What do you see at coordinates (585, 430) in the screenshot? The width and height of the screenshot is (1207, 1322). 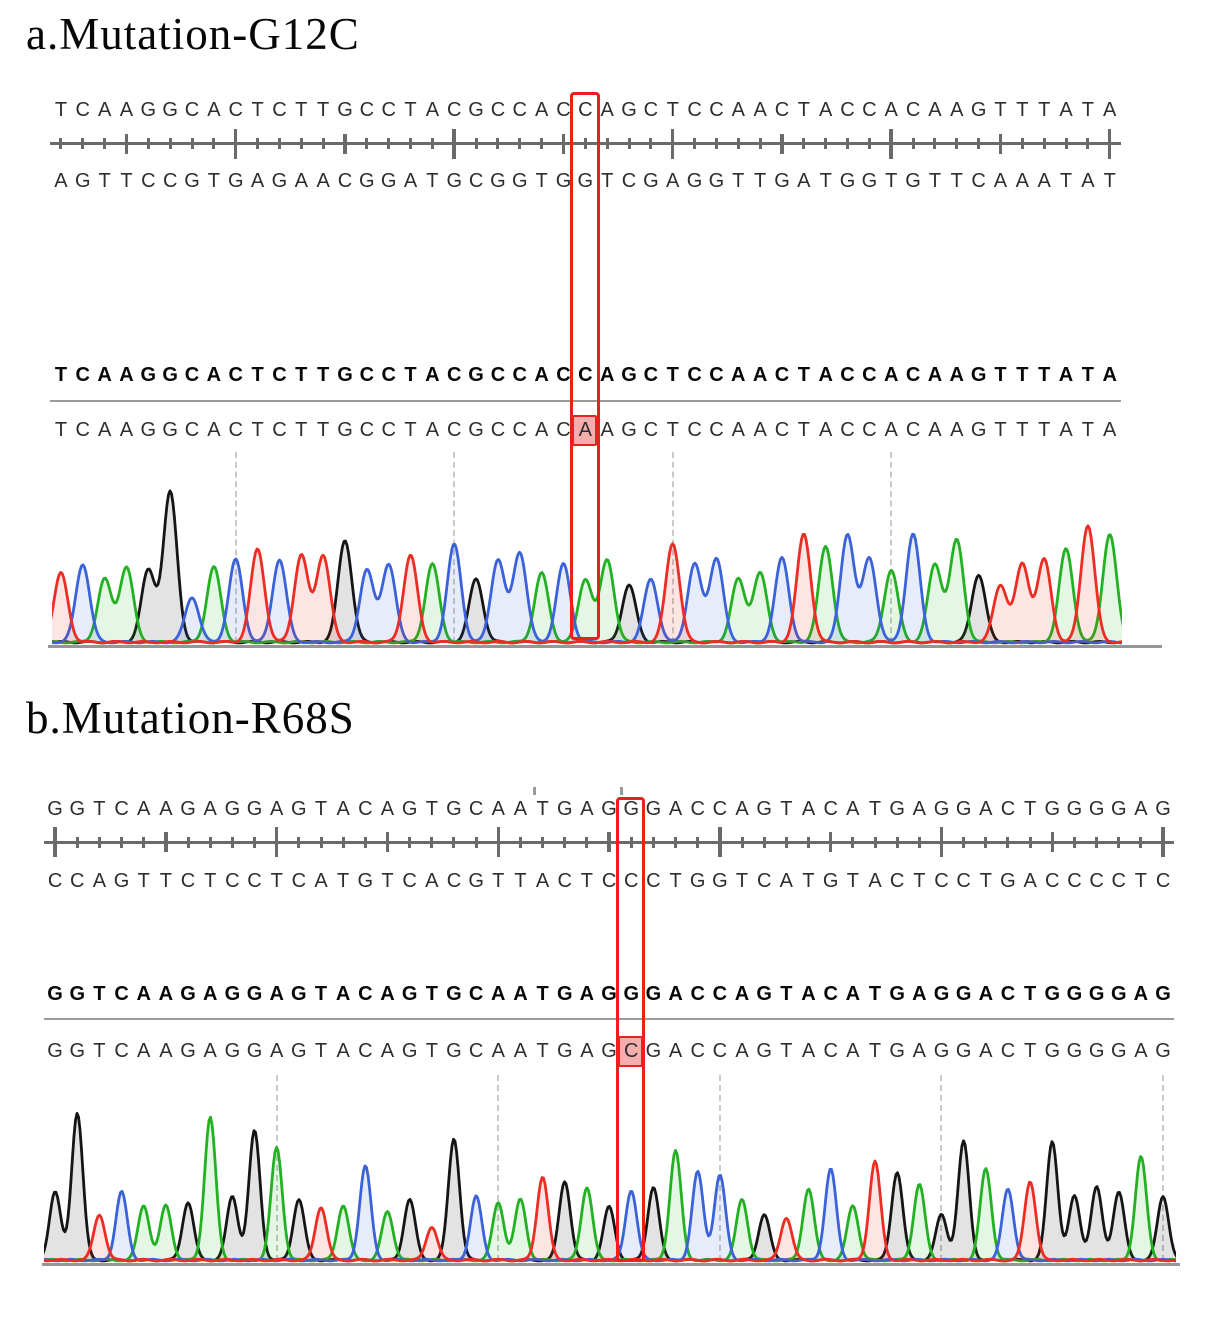 I see `mutated-base-char: A` at bounding box center [585, 430].